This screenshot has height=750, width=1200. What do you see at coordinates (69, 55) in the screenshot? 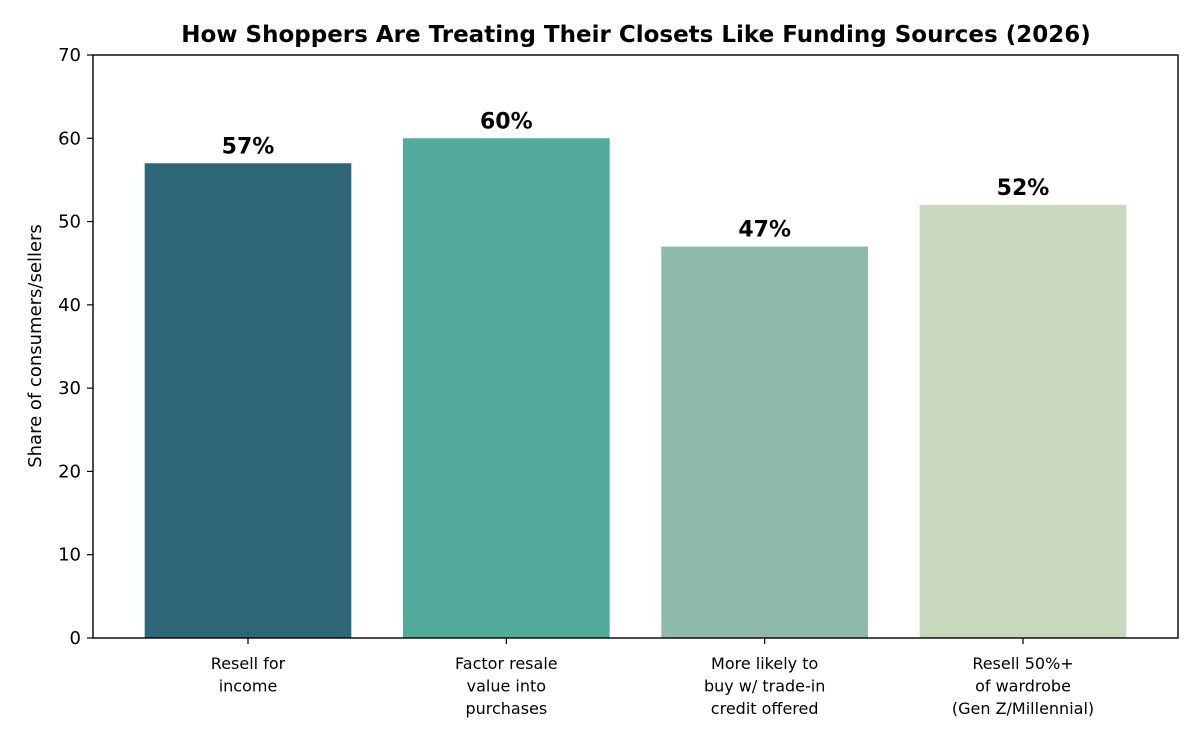
I see `y-tick-label-70: 70` at bounding box center [69, 55].